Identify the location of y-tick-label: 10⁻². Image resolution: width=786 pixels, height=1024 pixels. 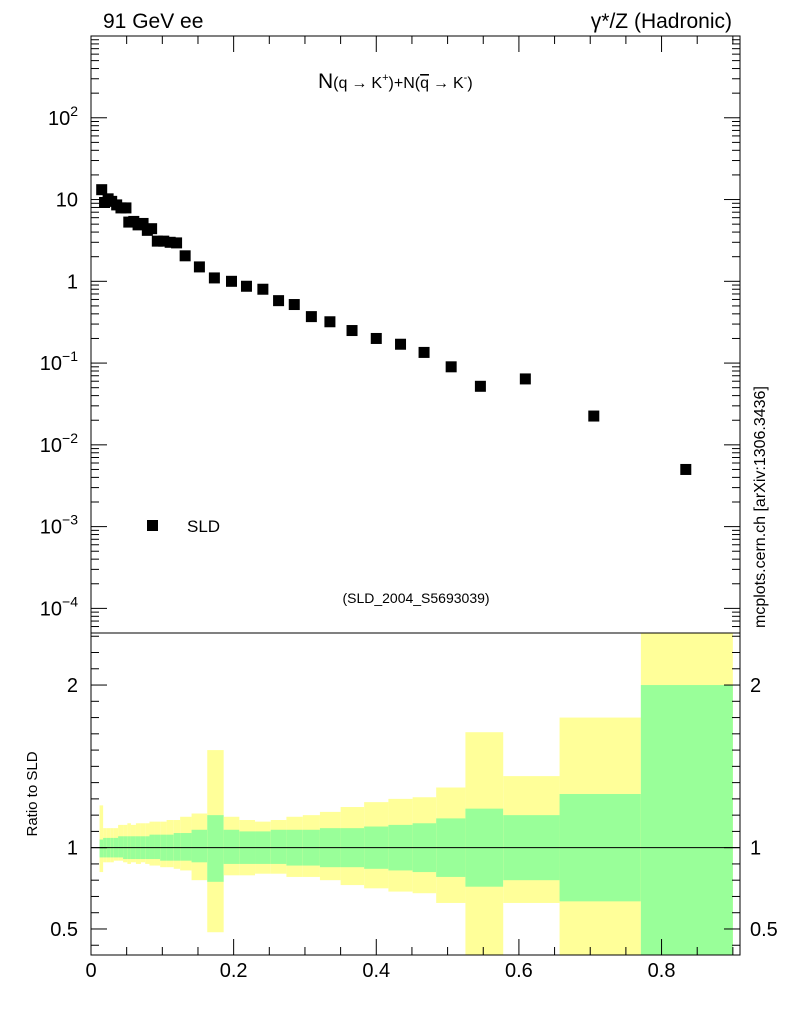
(59, 443).